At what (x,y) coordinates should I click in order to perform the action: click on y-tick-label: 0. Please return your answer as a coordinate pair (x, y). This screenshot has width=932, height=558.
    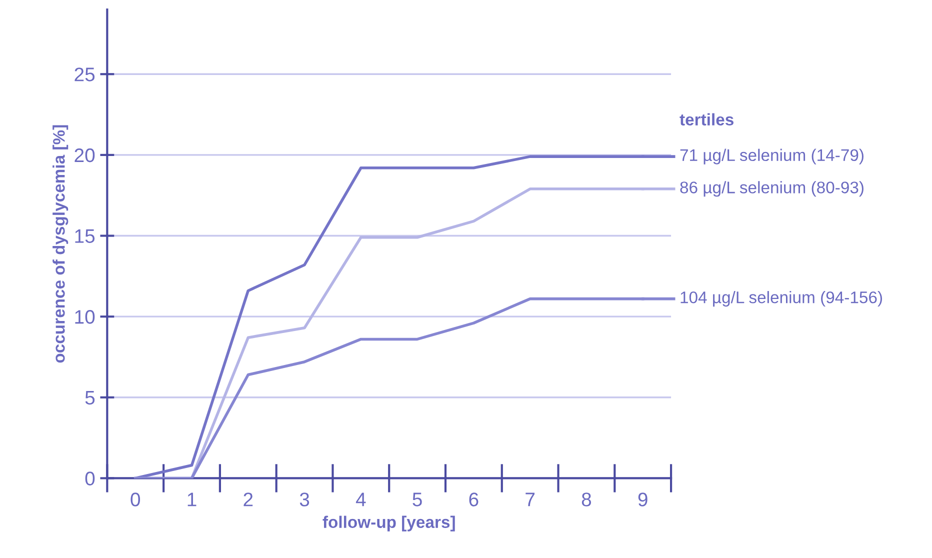
    Looking at the image, I should click on (90, 479).